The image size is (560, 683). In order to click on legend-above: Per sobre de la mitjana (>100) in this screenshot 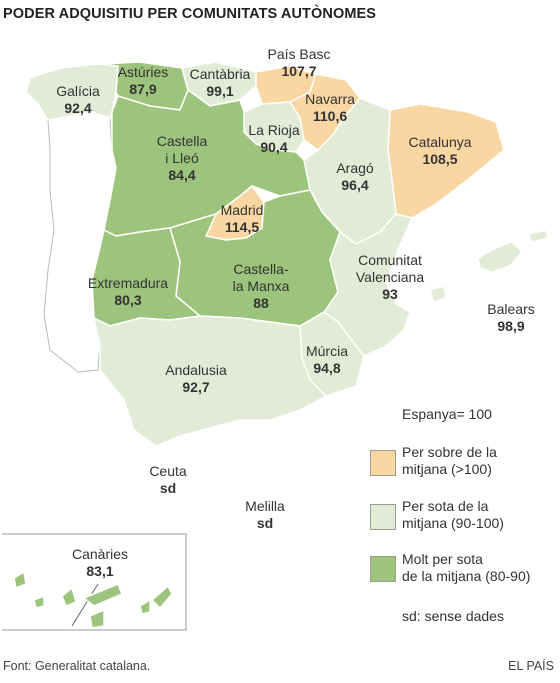, I will do `click(449, 461)`.